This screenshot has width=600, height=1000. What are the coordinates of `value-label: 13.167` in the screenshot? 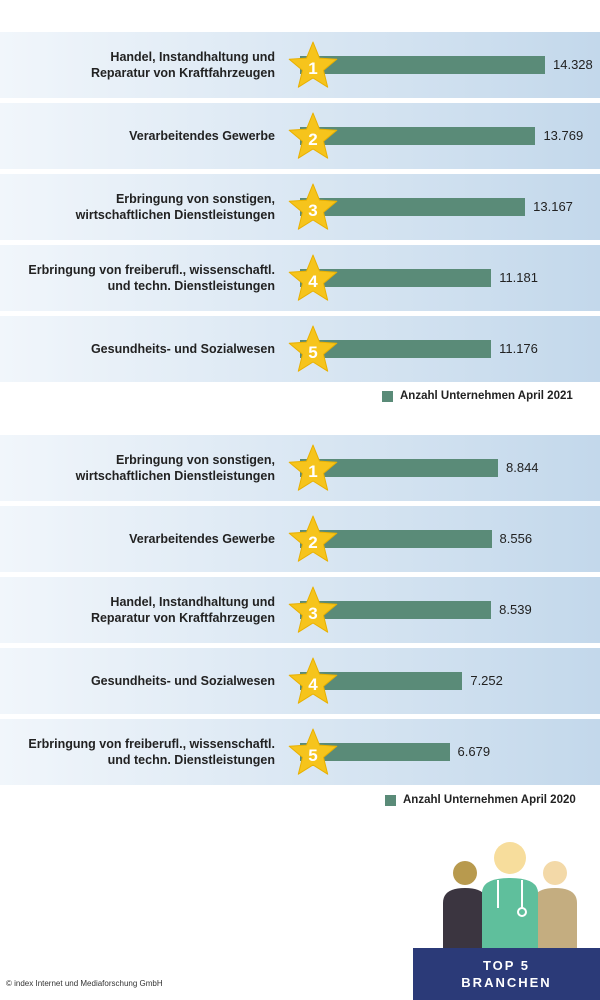 It's located at (553, 206).